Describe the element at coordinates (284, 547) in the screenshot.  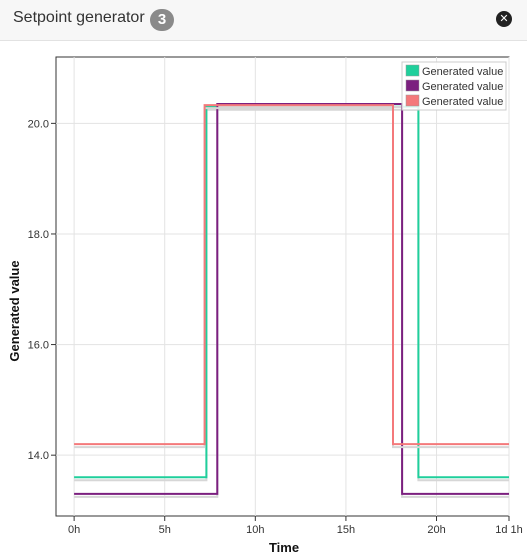
I see `x-axis-label: Time` at that location.